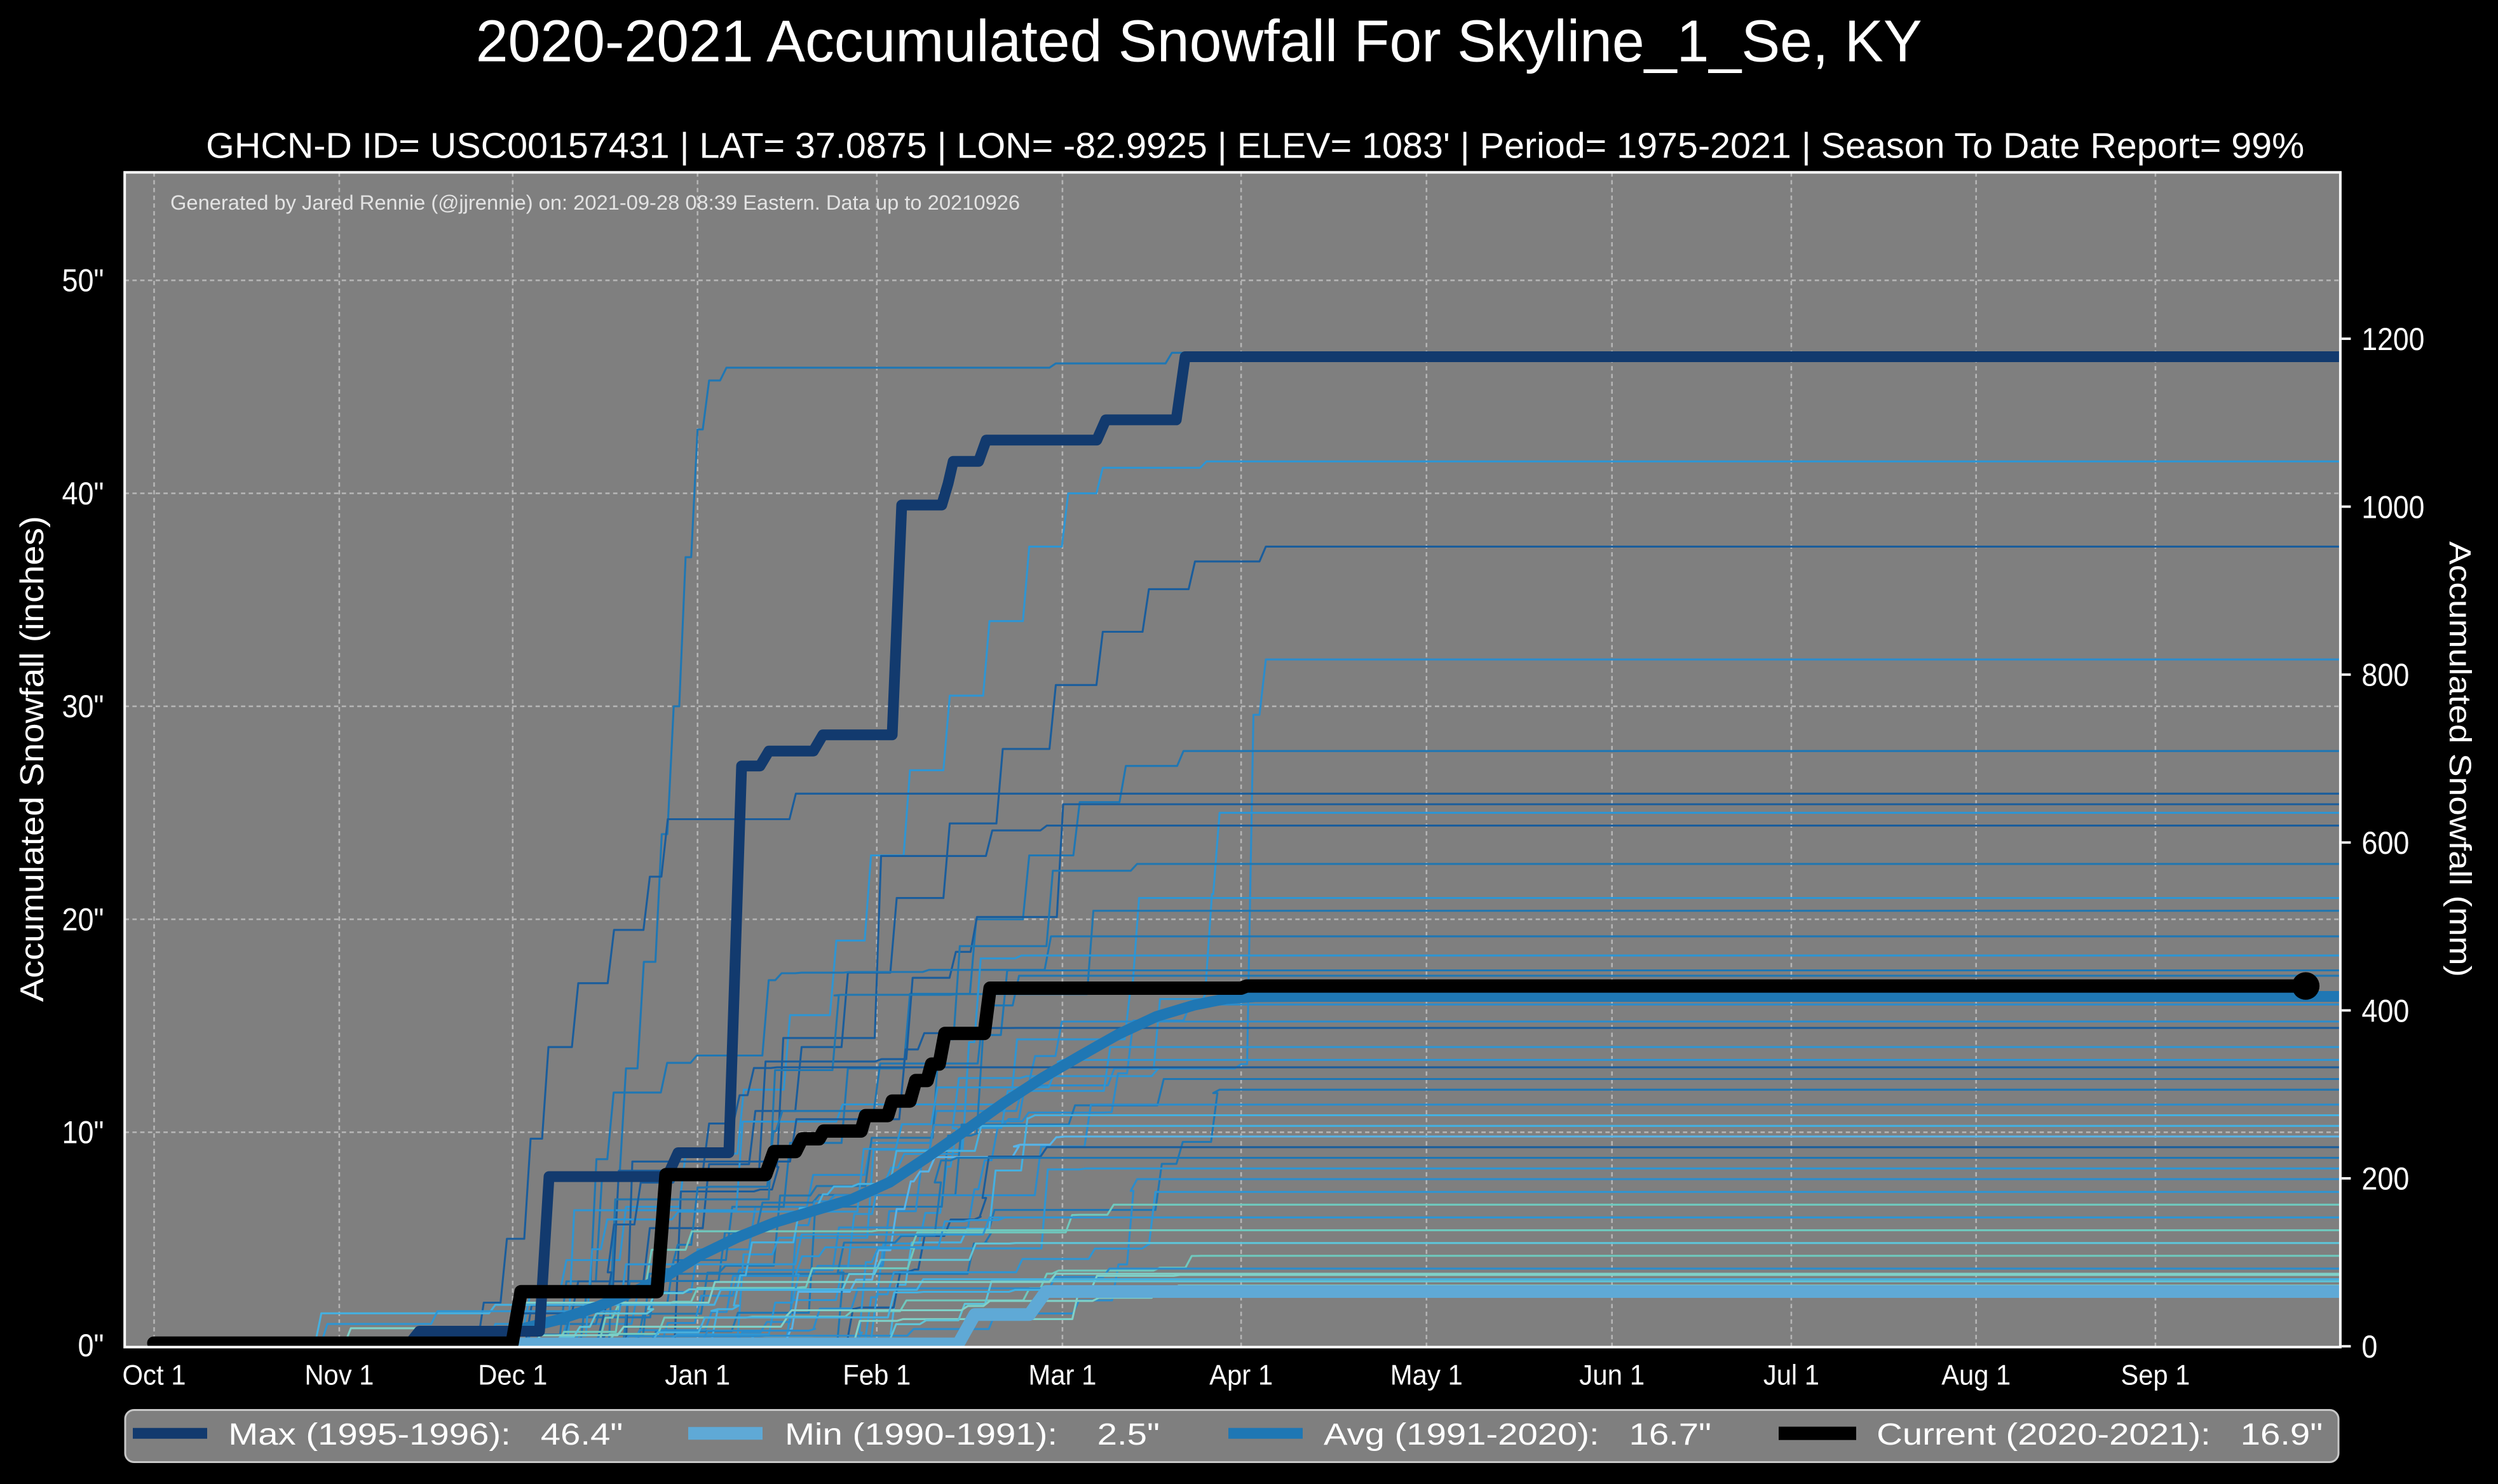  I want to click on svg-text: 800, so click(2385, 675).